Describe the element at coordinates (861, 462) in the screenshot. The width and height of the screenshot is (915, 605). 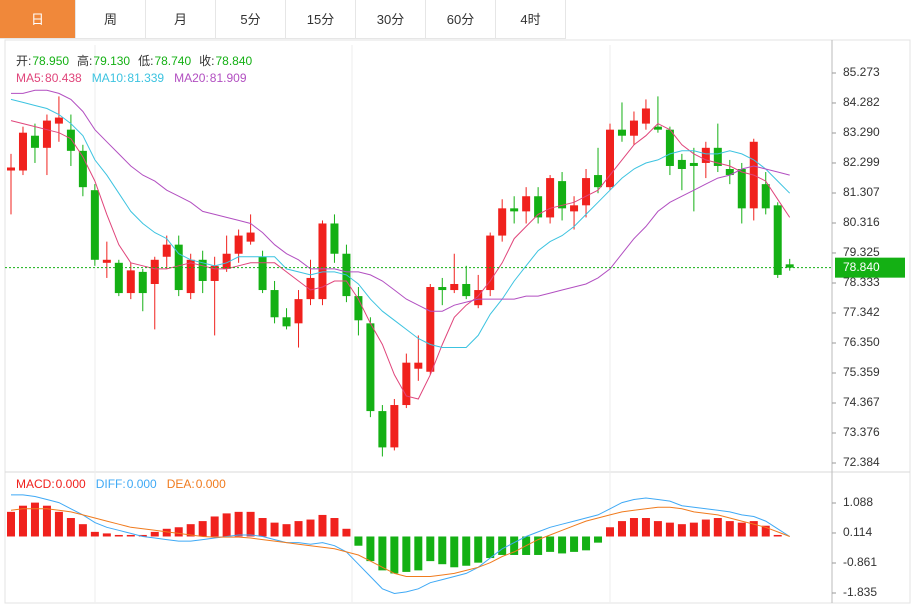
I see `y-tick-label: 72.384` at that location.